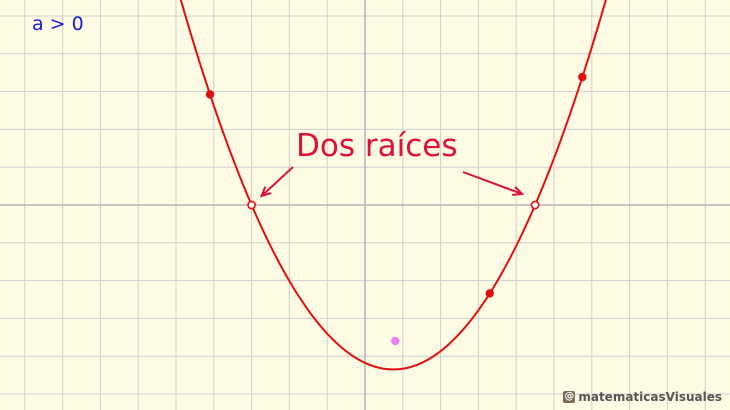 The image size is (730, 410). What do you see at coordinates (650, 397) in the screenshot?
I see `brand-text: matematicasVisuales` at bounding box center [650, 397].